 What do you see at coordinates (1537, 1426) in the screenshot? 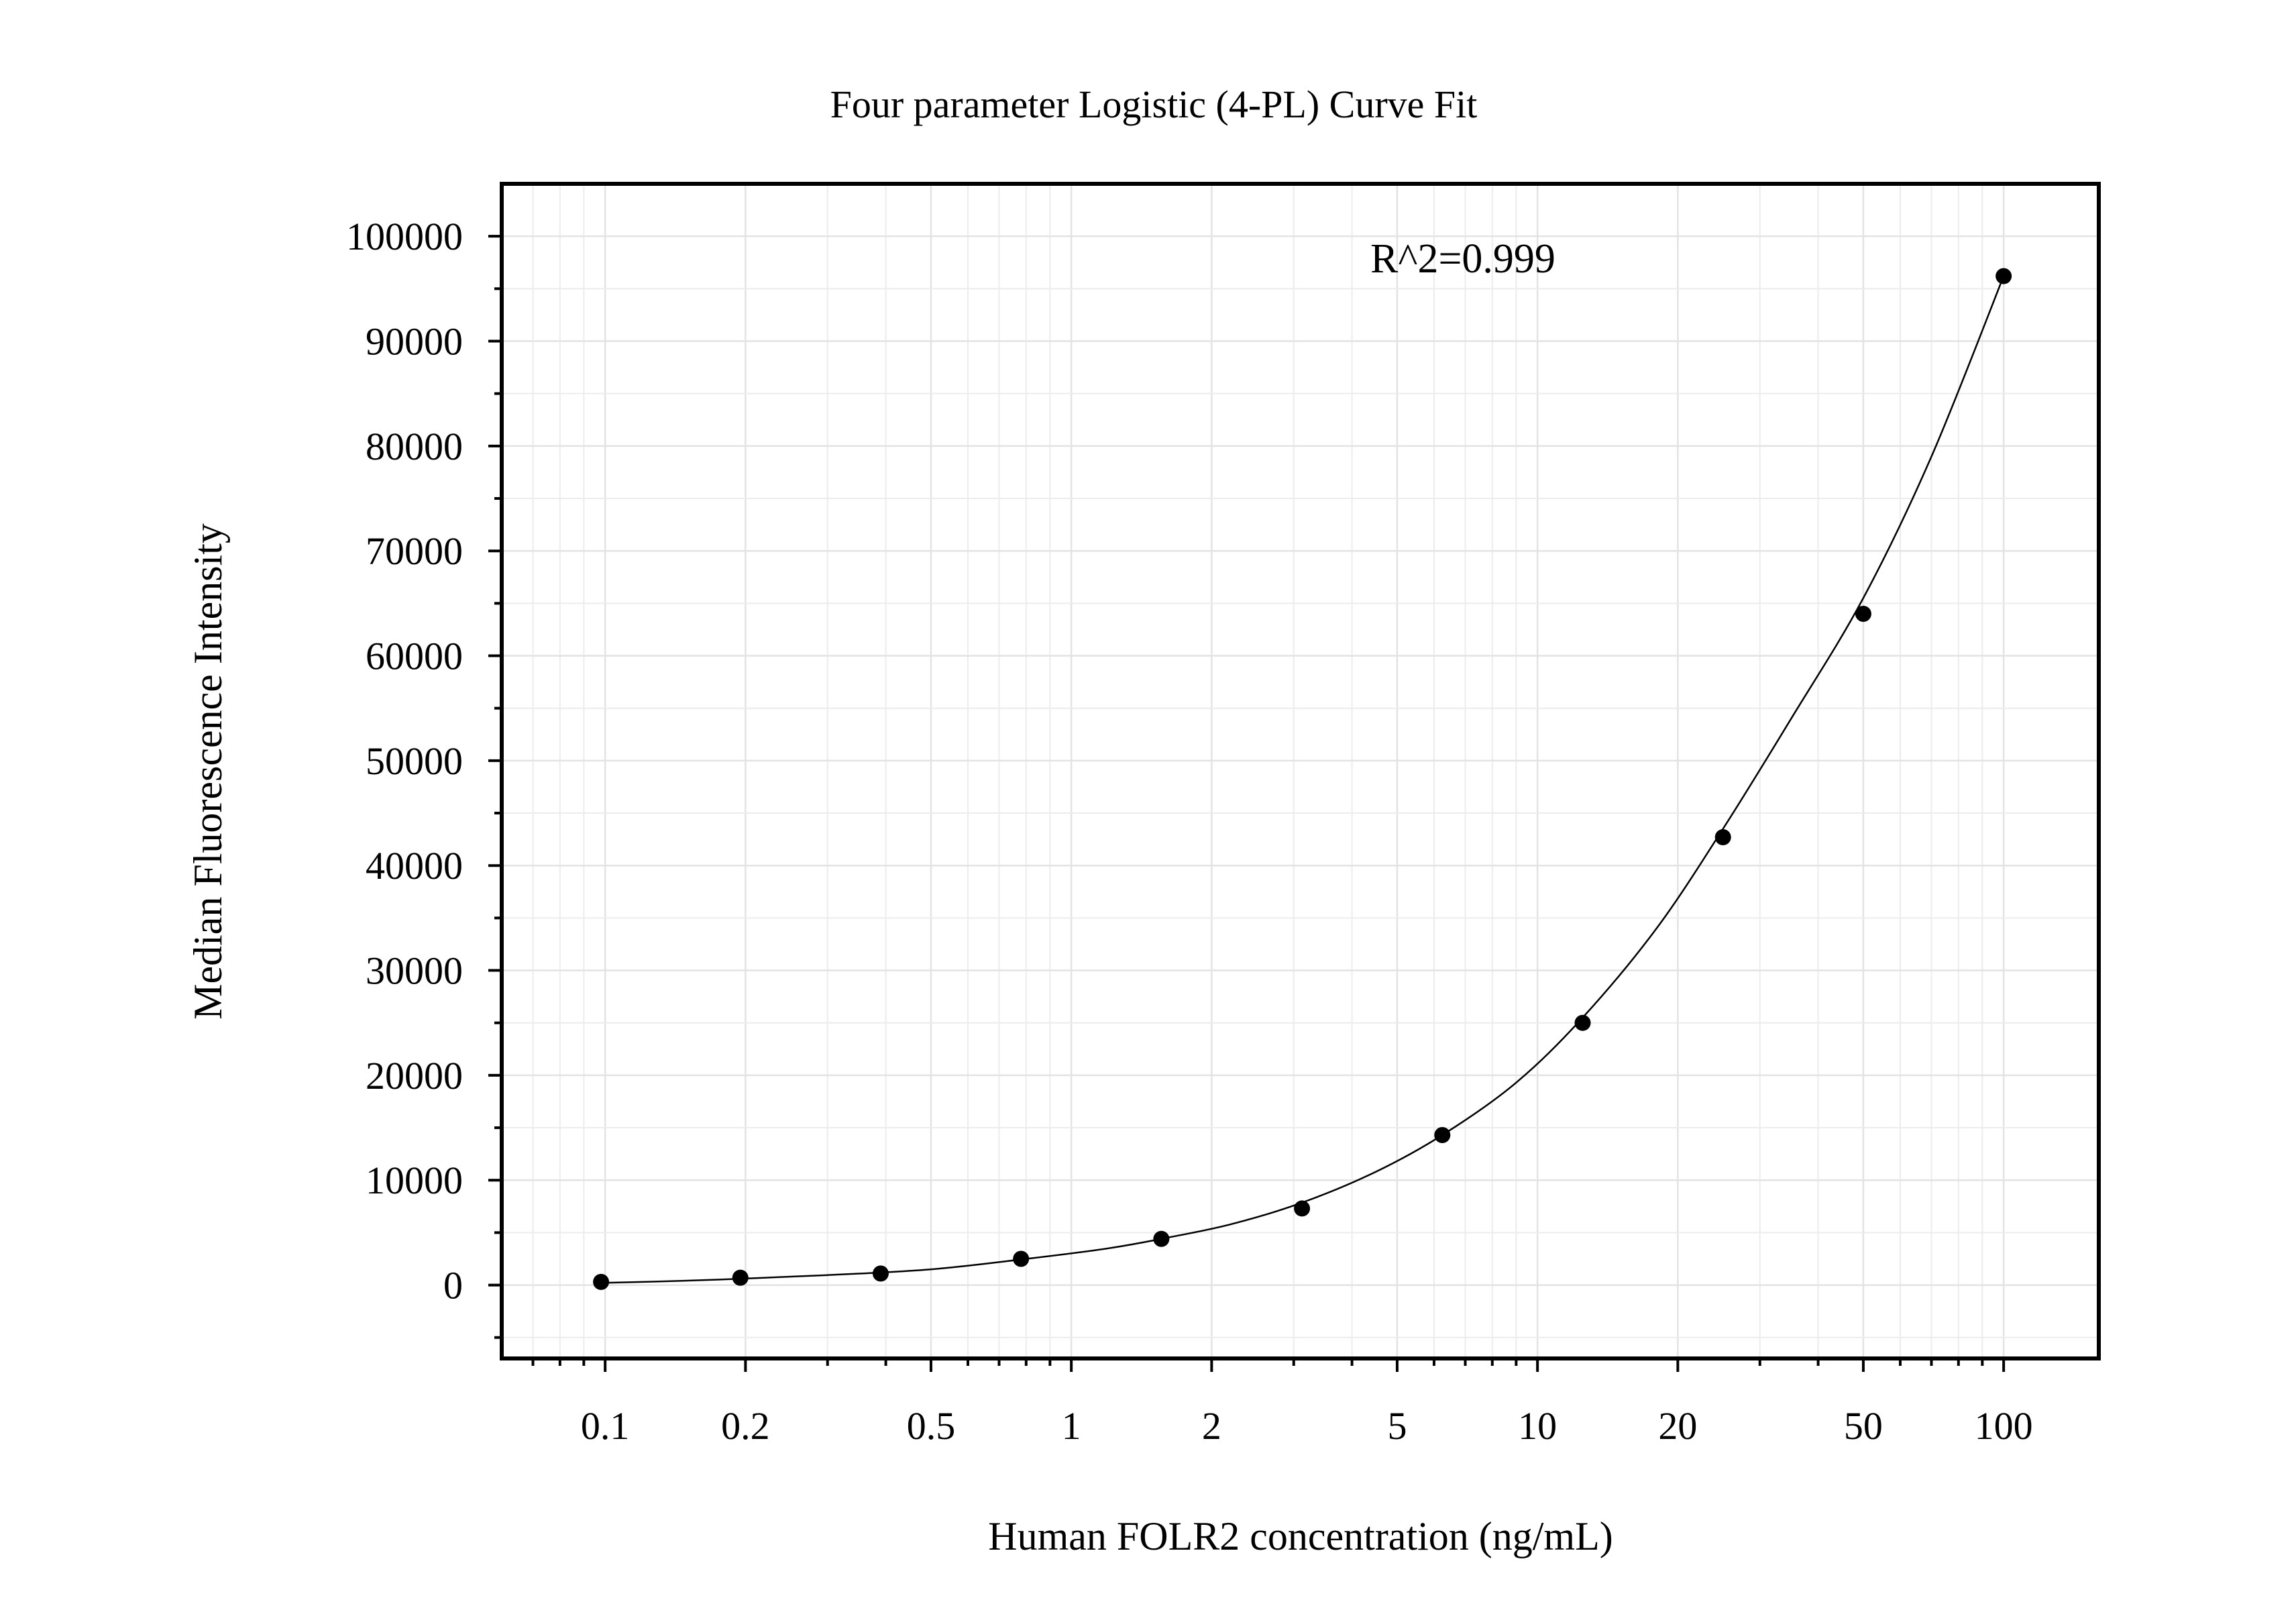
I see `x-tick-label: 10` at bounding box center [1537, 1426].